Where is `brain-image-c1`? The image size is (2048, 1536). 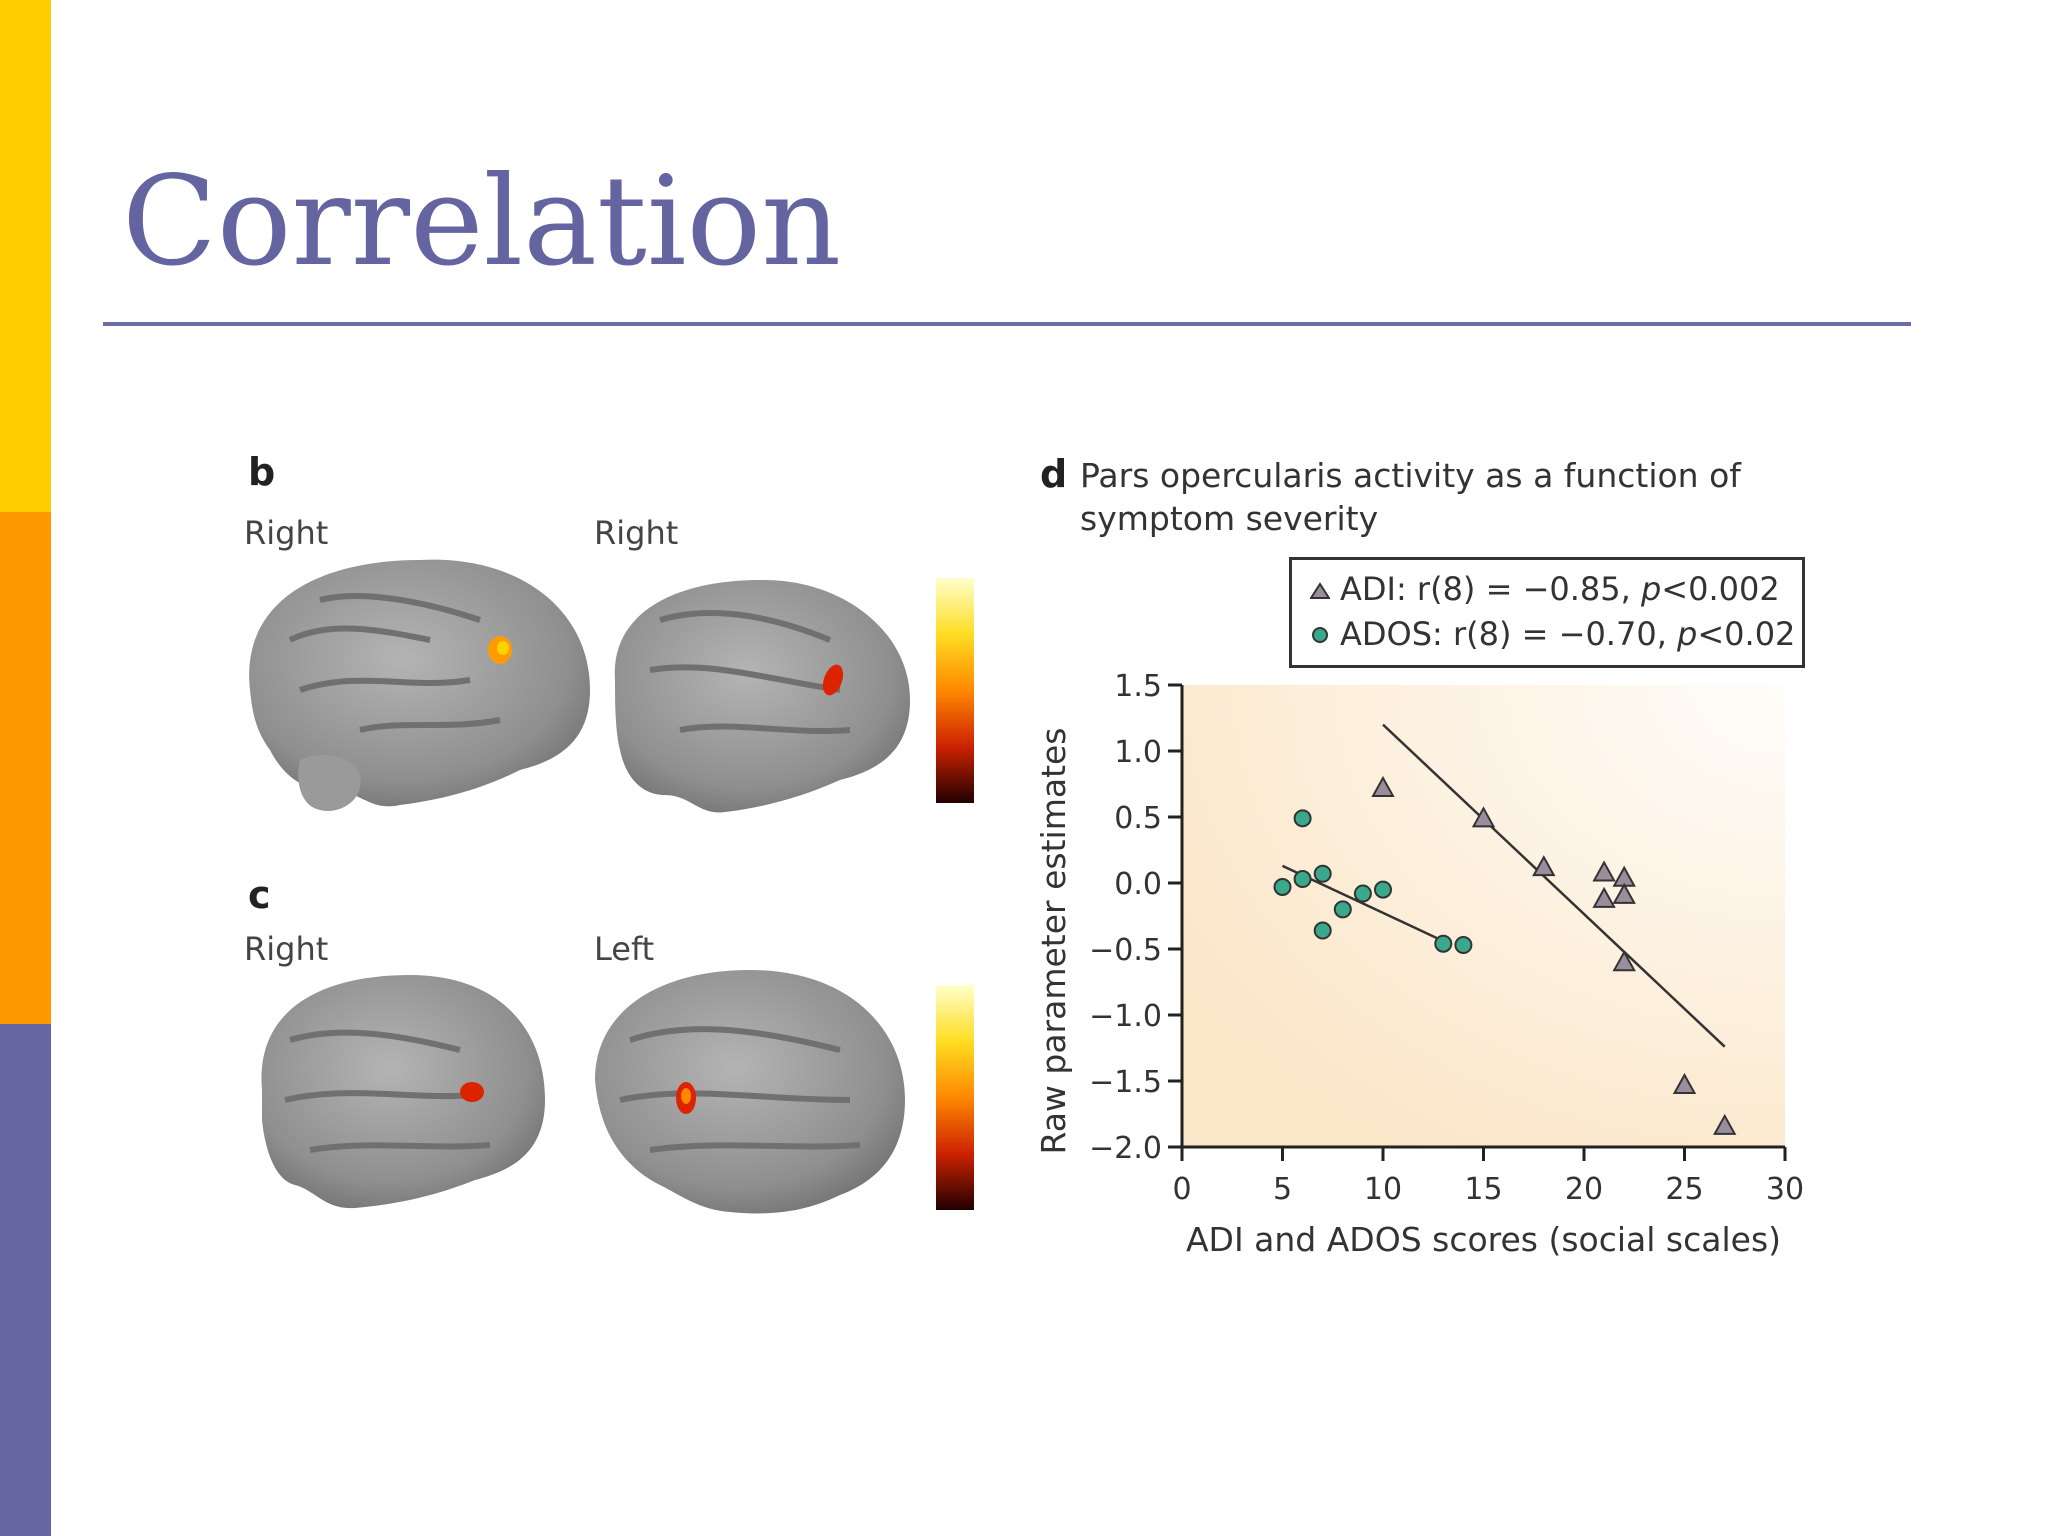 brain-image-c1 is located at coordinates (403, 1092).